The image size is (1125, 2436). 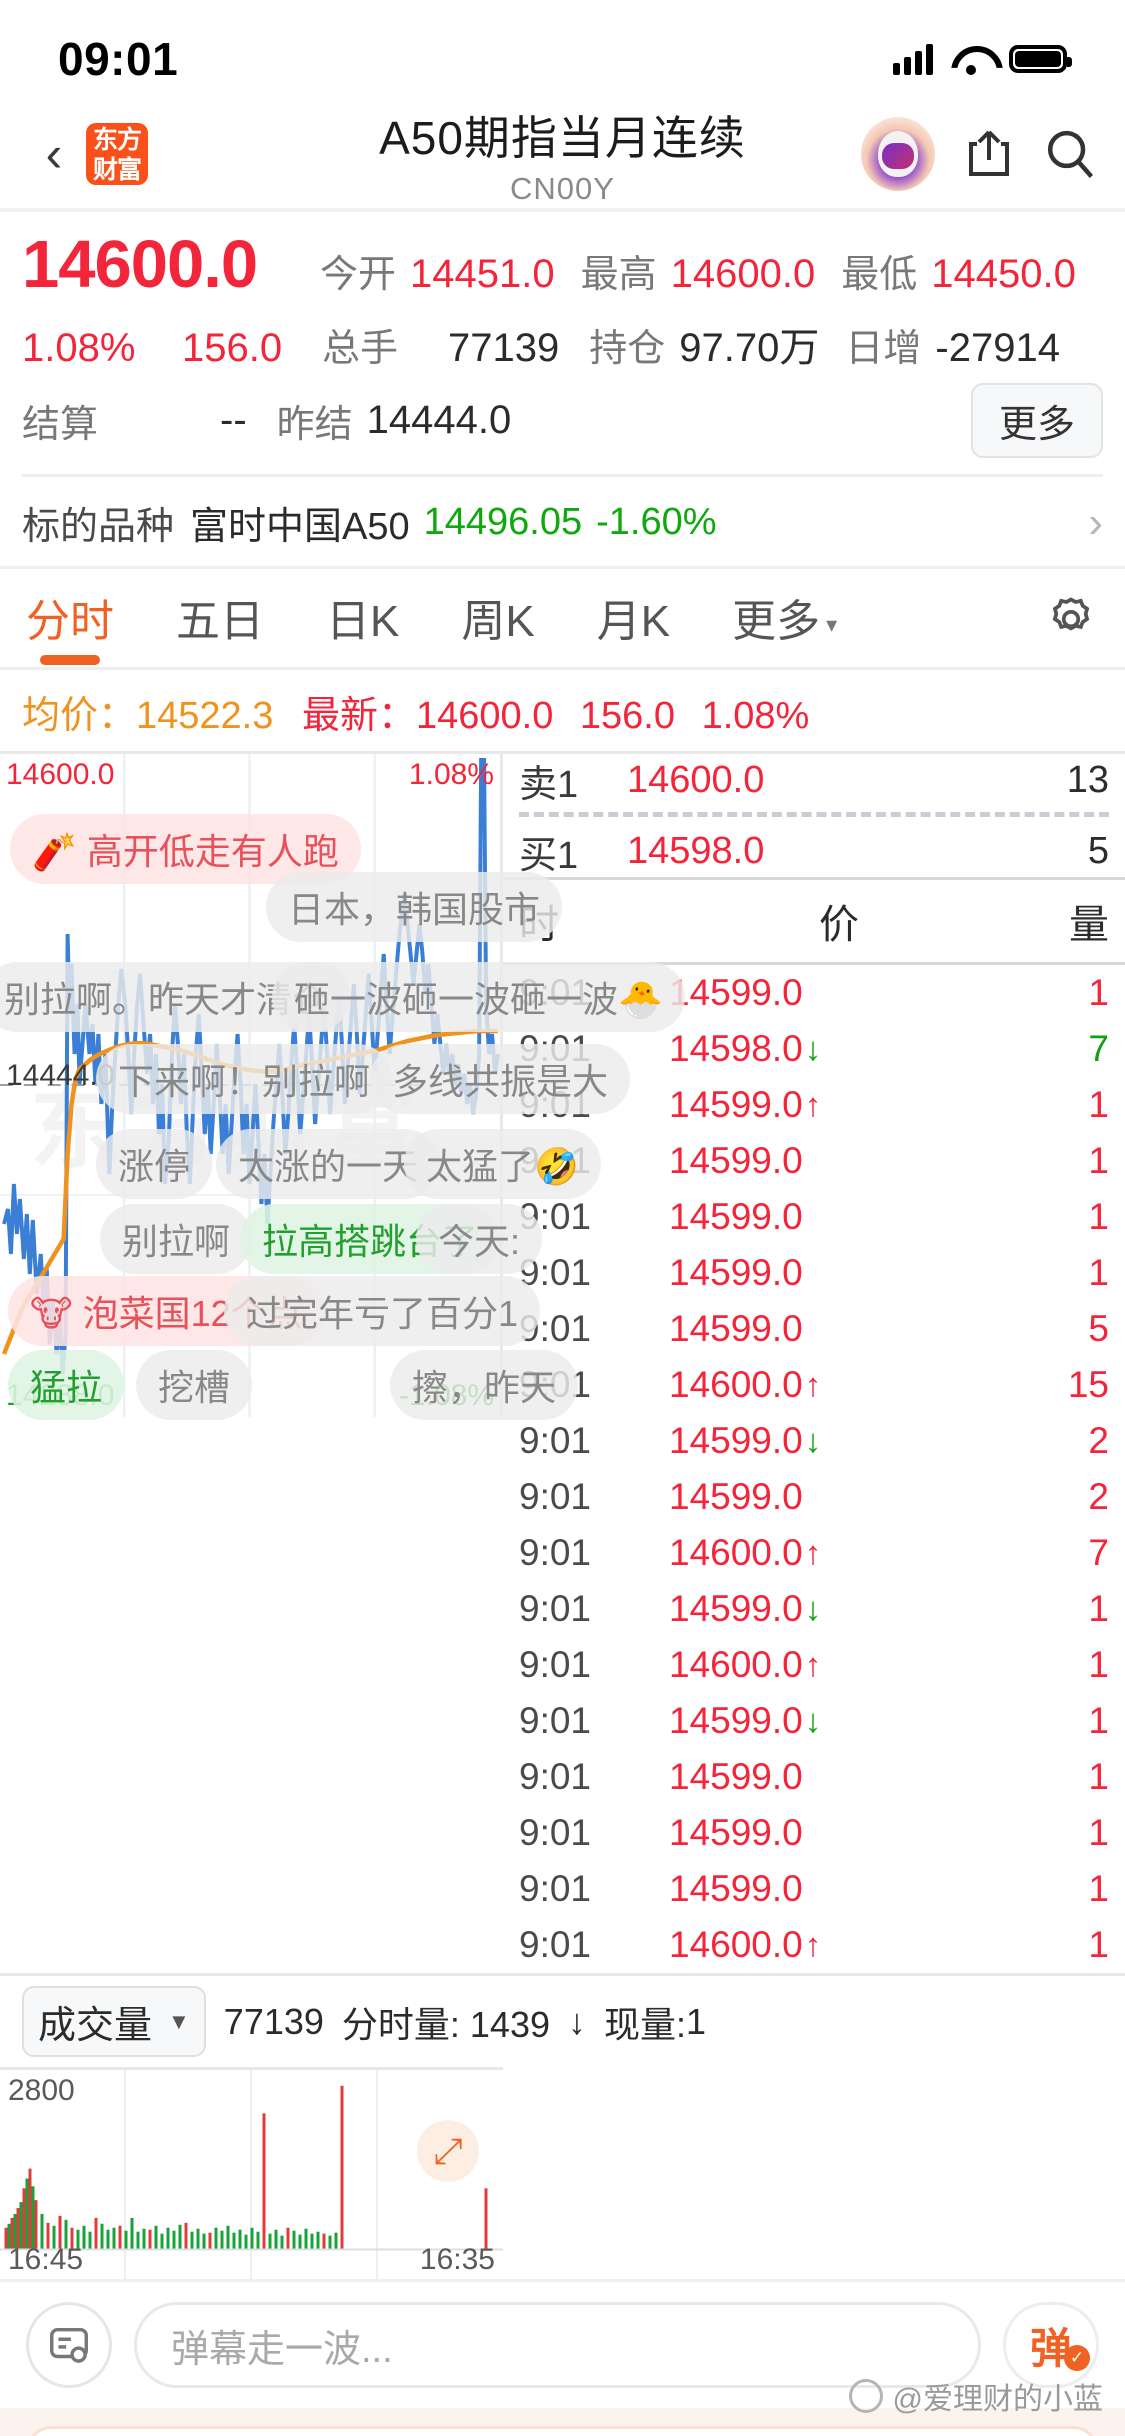 I want to click on tab-more: 更多 ▾, so click(x=784, y=626).